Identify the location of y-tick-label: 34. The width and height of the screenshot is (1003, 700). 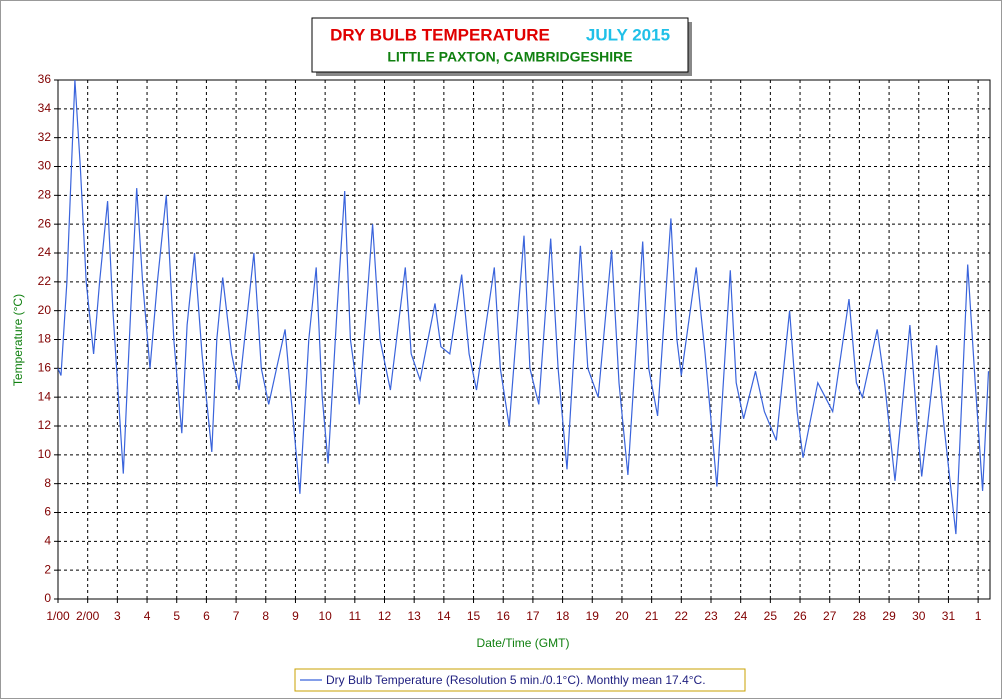
(45, 108).